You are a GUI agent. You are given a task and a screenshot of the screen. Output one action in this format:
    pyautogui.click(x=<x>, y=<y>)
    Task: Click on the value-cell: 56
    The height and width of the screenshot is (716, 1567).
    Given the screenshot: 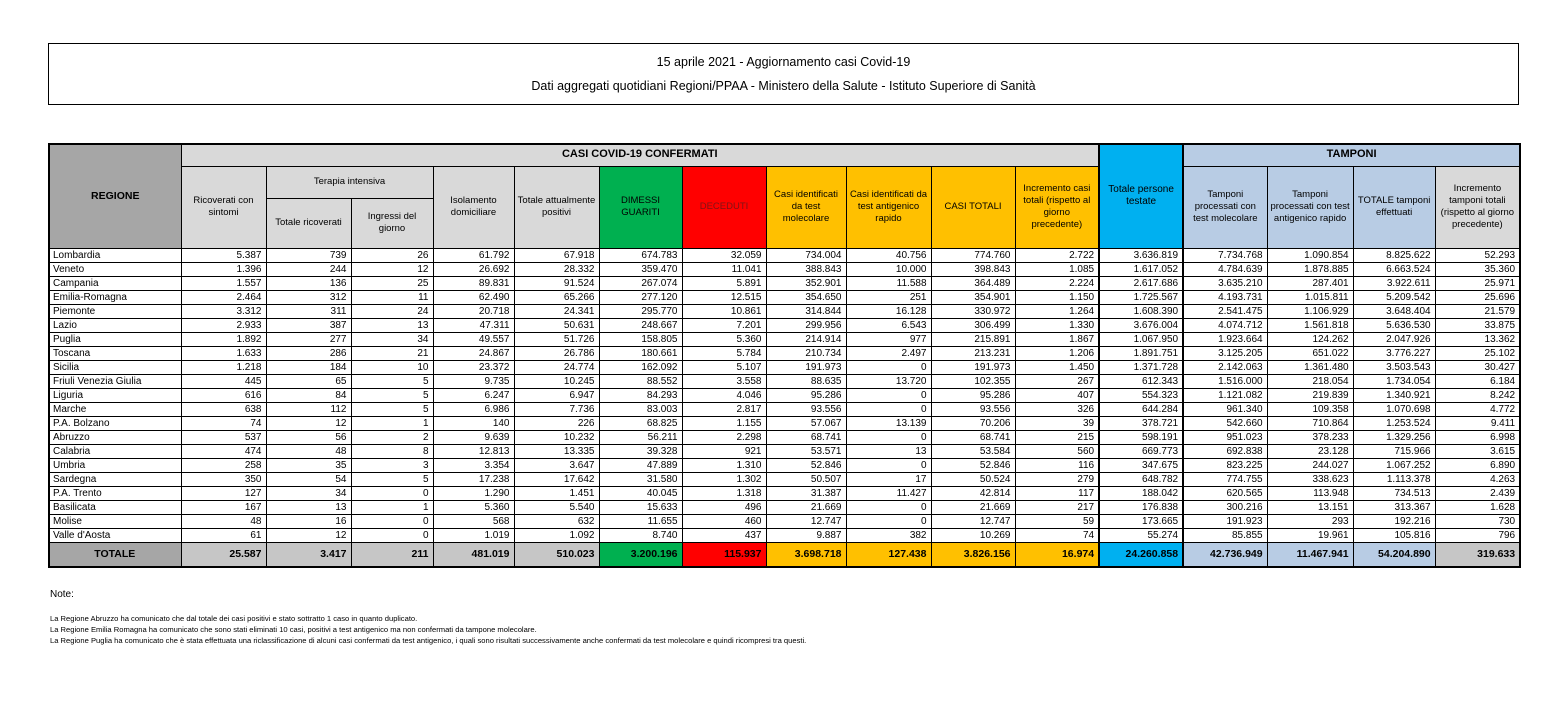 What is the action you would take?
    pyautogui.click(x=308, y=437)
    